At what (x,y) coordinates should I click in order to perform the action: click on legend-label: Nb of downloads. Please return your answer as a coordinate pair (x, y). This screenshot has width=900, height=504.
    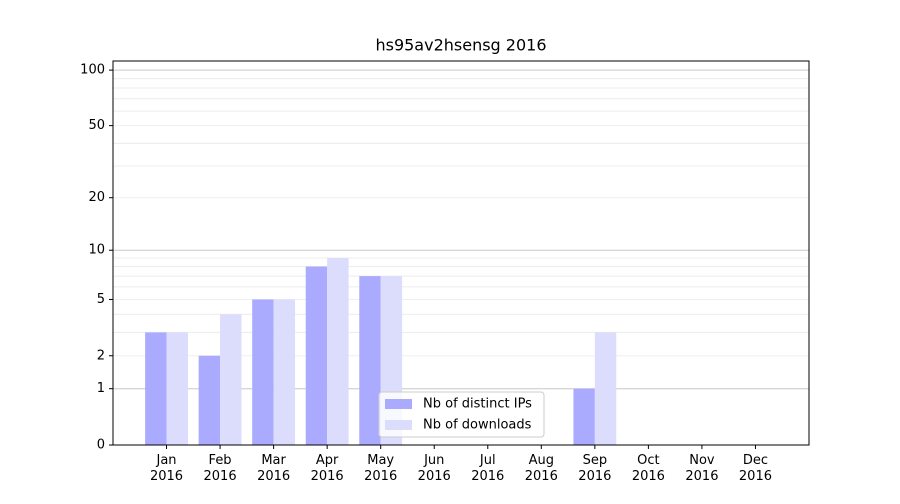
    Looking at the image, I should click on (477, 425).